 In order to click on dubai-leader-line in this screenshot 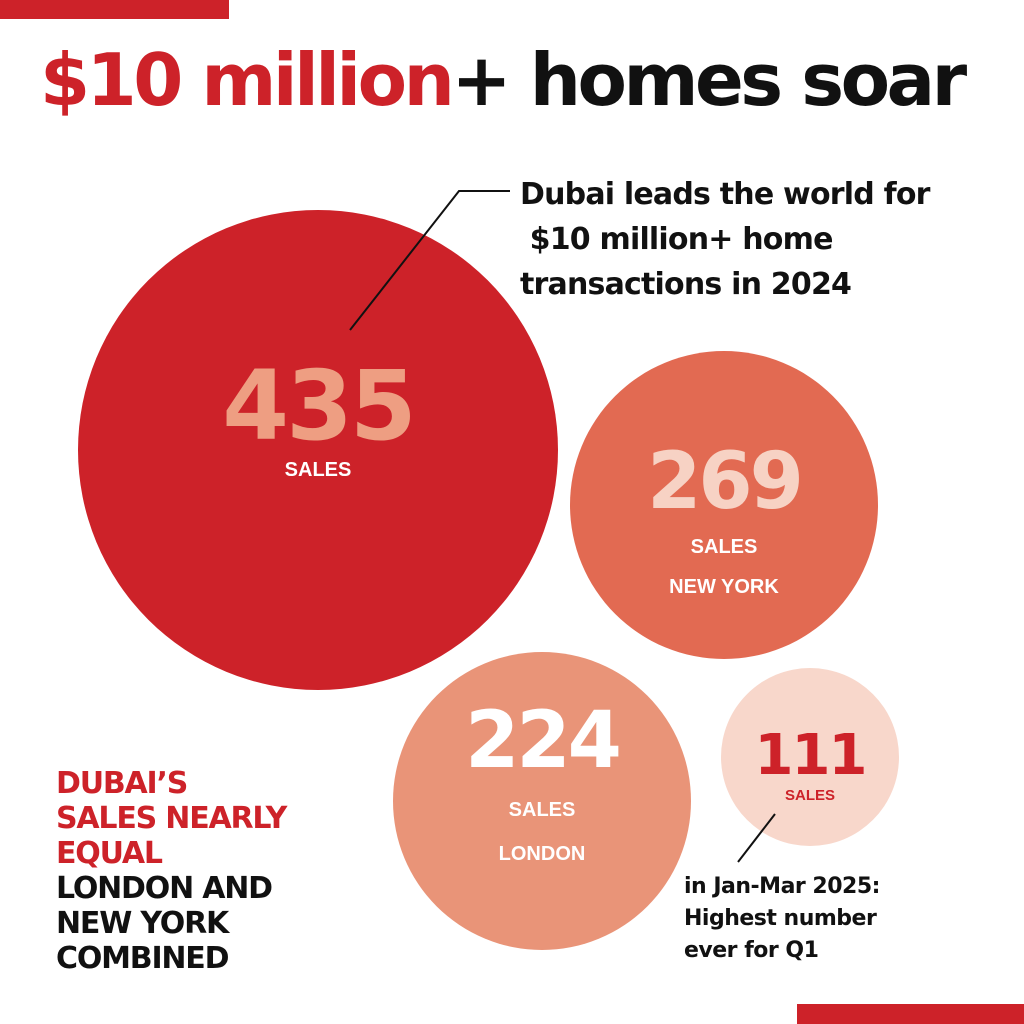, I will do `click(429, 260)`.